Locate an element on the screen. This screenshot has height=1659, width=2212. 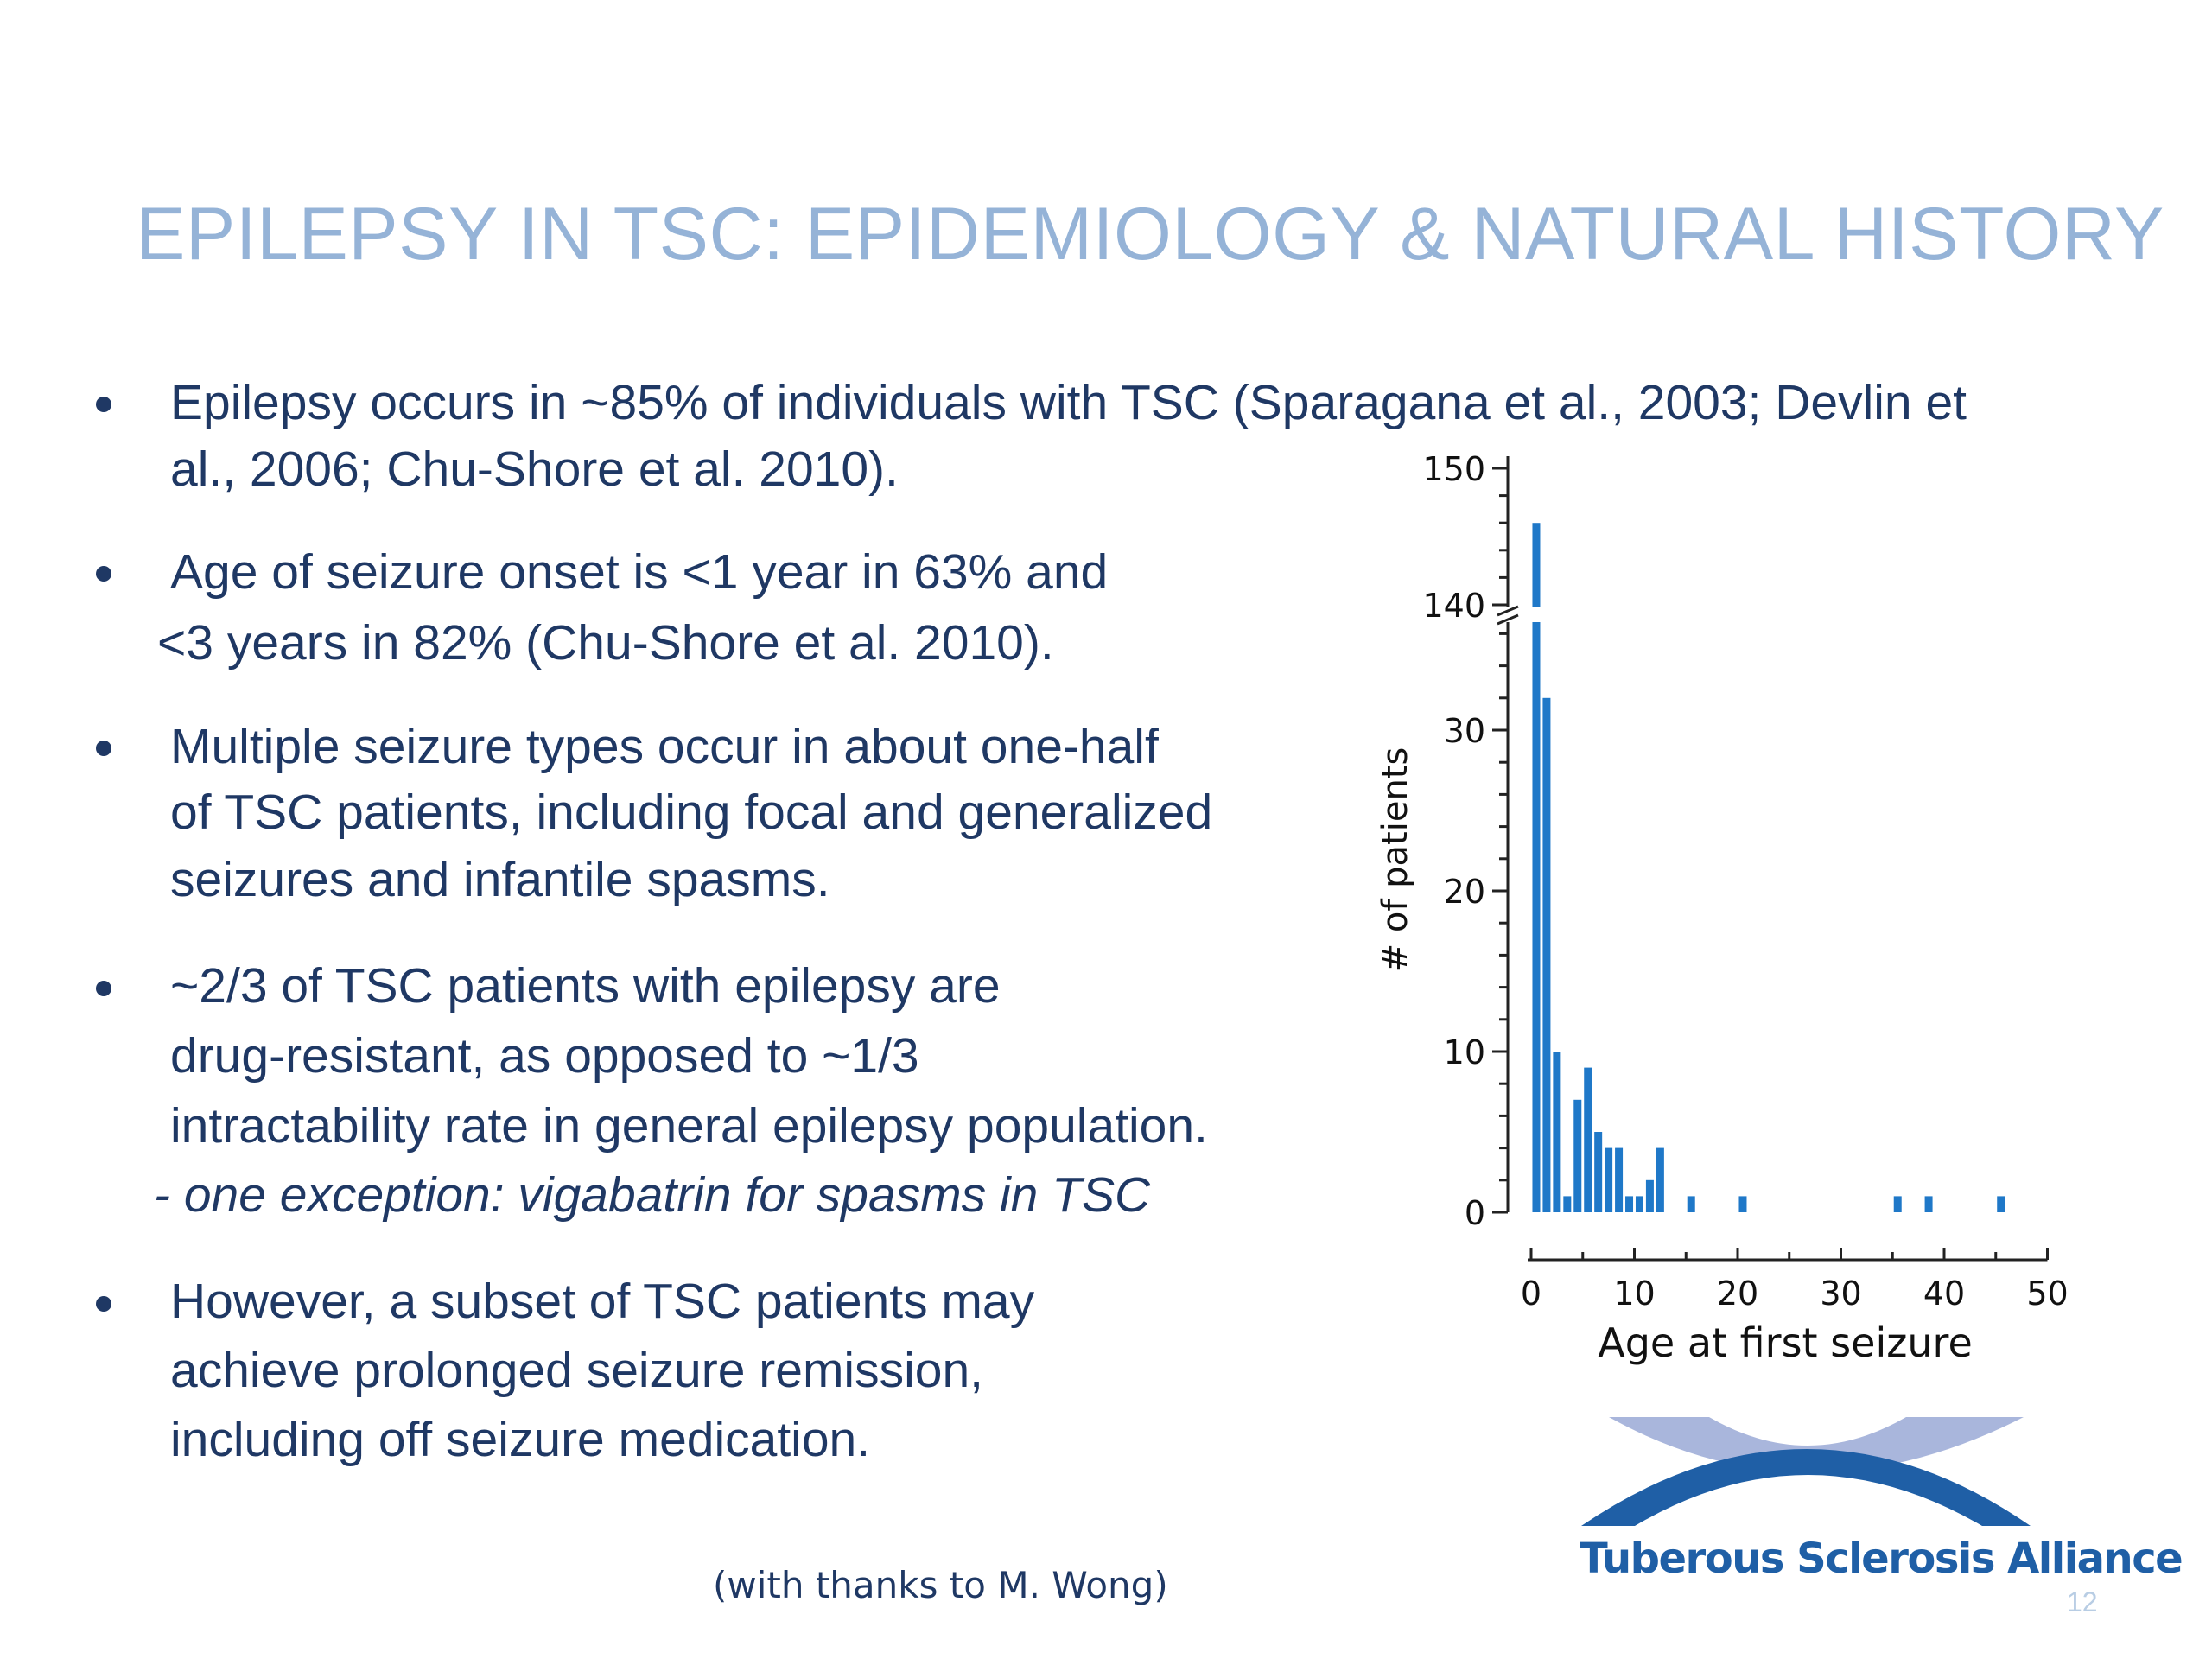
y-tick-label: 30 is located at coordinates (1464, 731).